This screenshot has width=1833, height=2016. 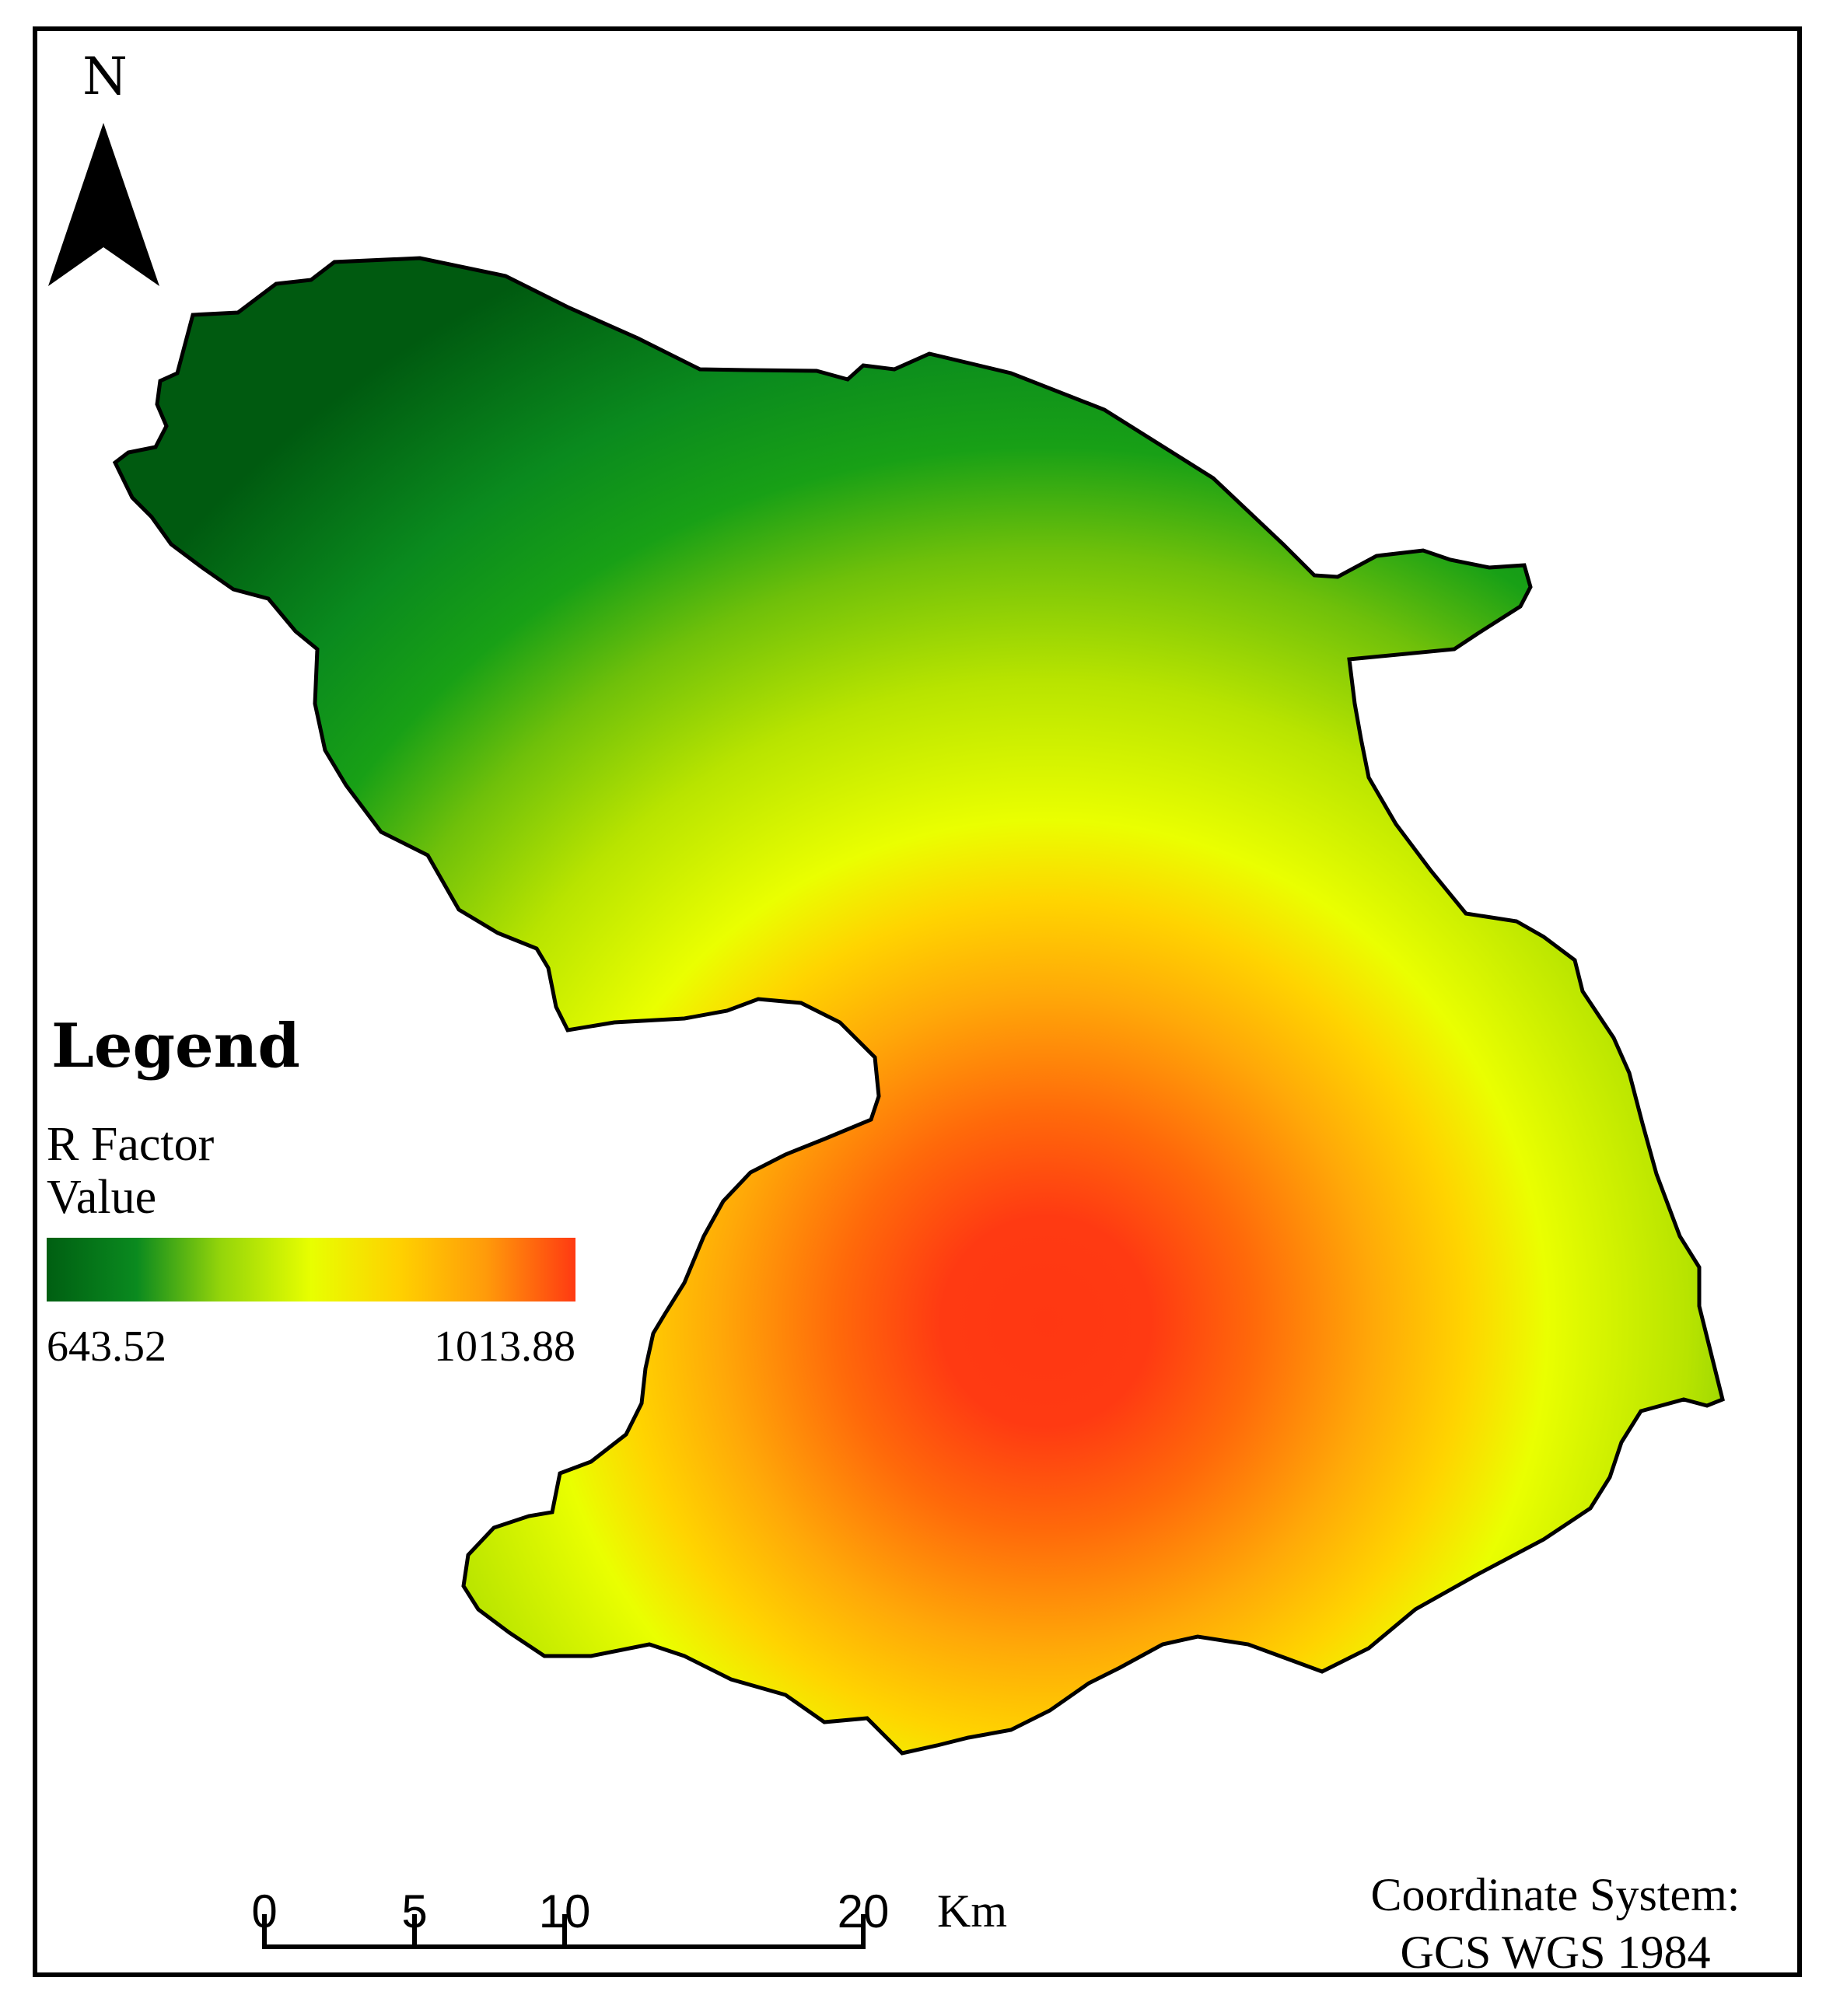 I want to click on north-arrow-icon, so click(x=104, y=204).